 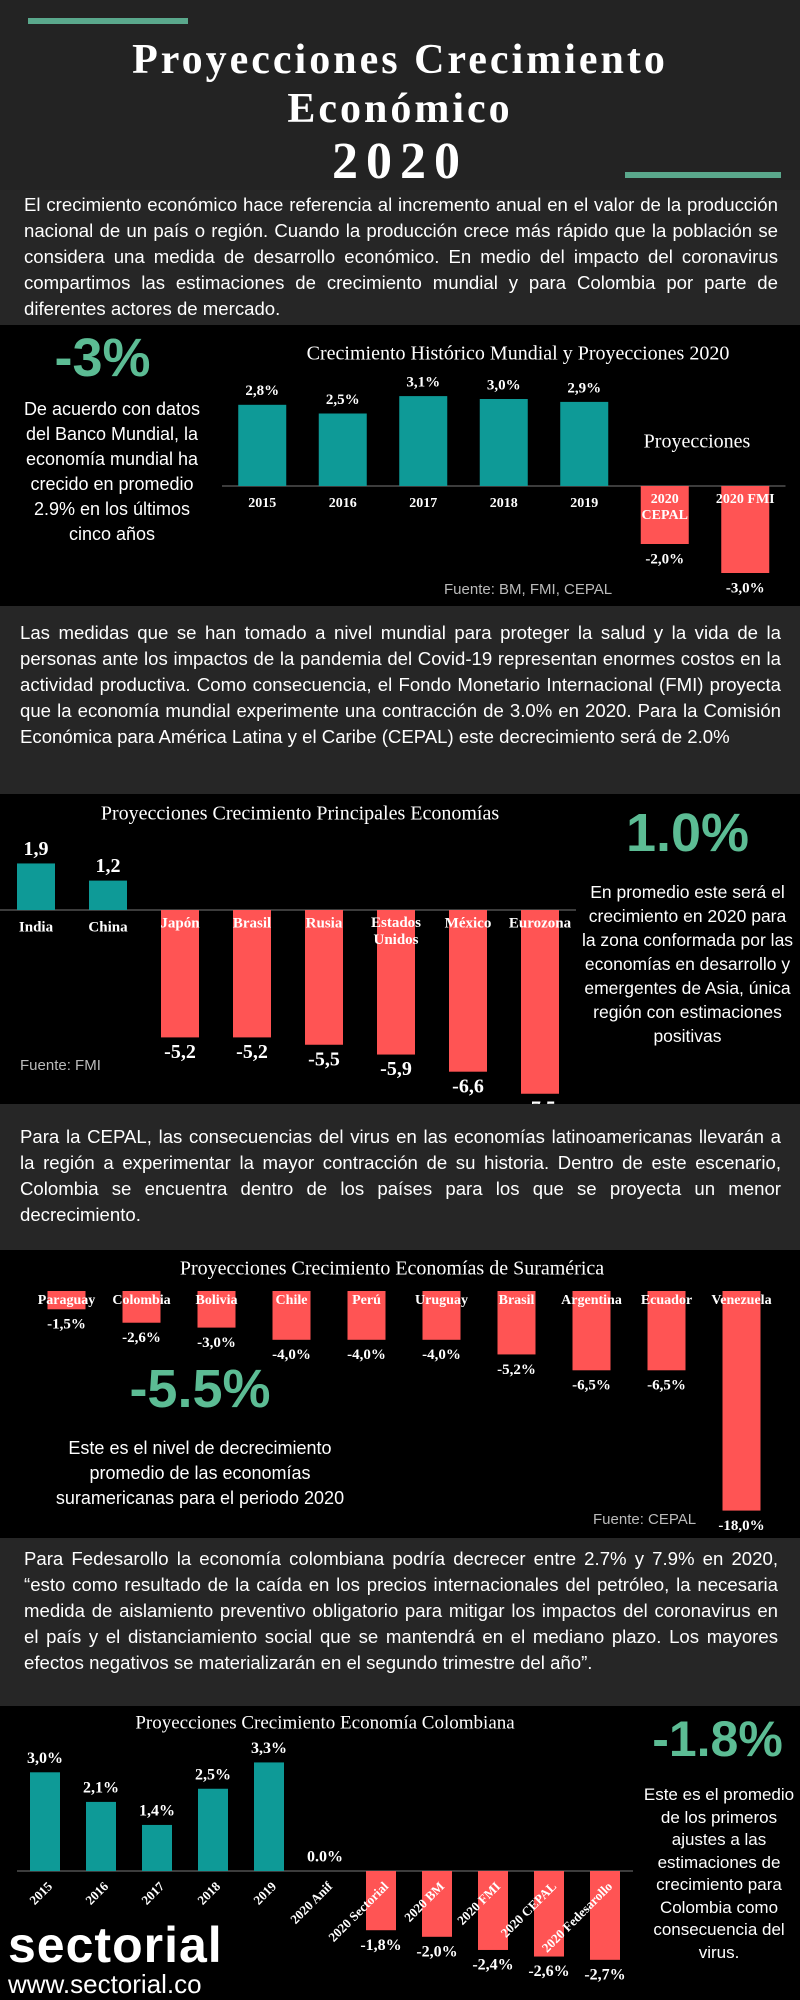 What do you see at coordinates (36, 927) in the screenshot?
I see `category-label: India` at bounding box center [36, 927].